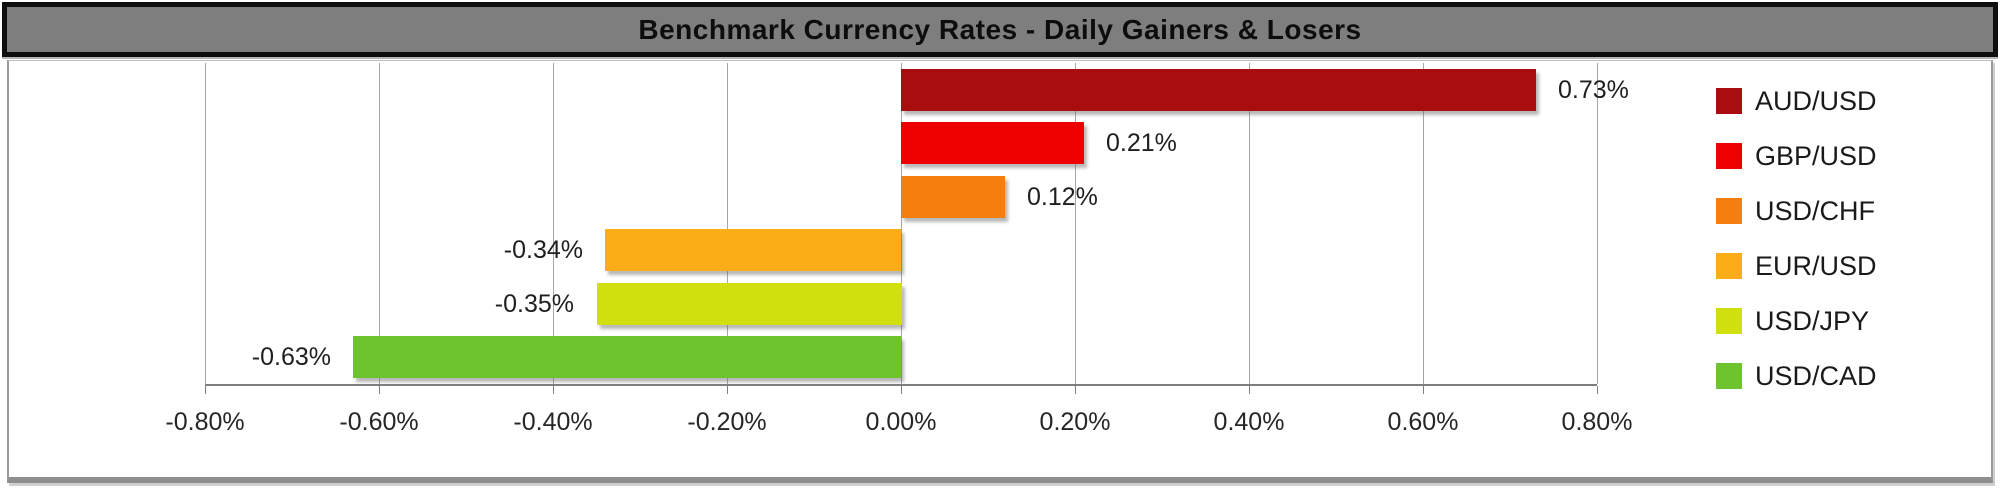 The width and height of the screenshot is (2000, 491). I want to click on bar-eur-usd, so click(753, 250).